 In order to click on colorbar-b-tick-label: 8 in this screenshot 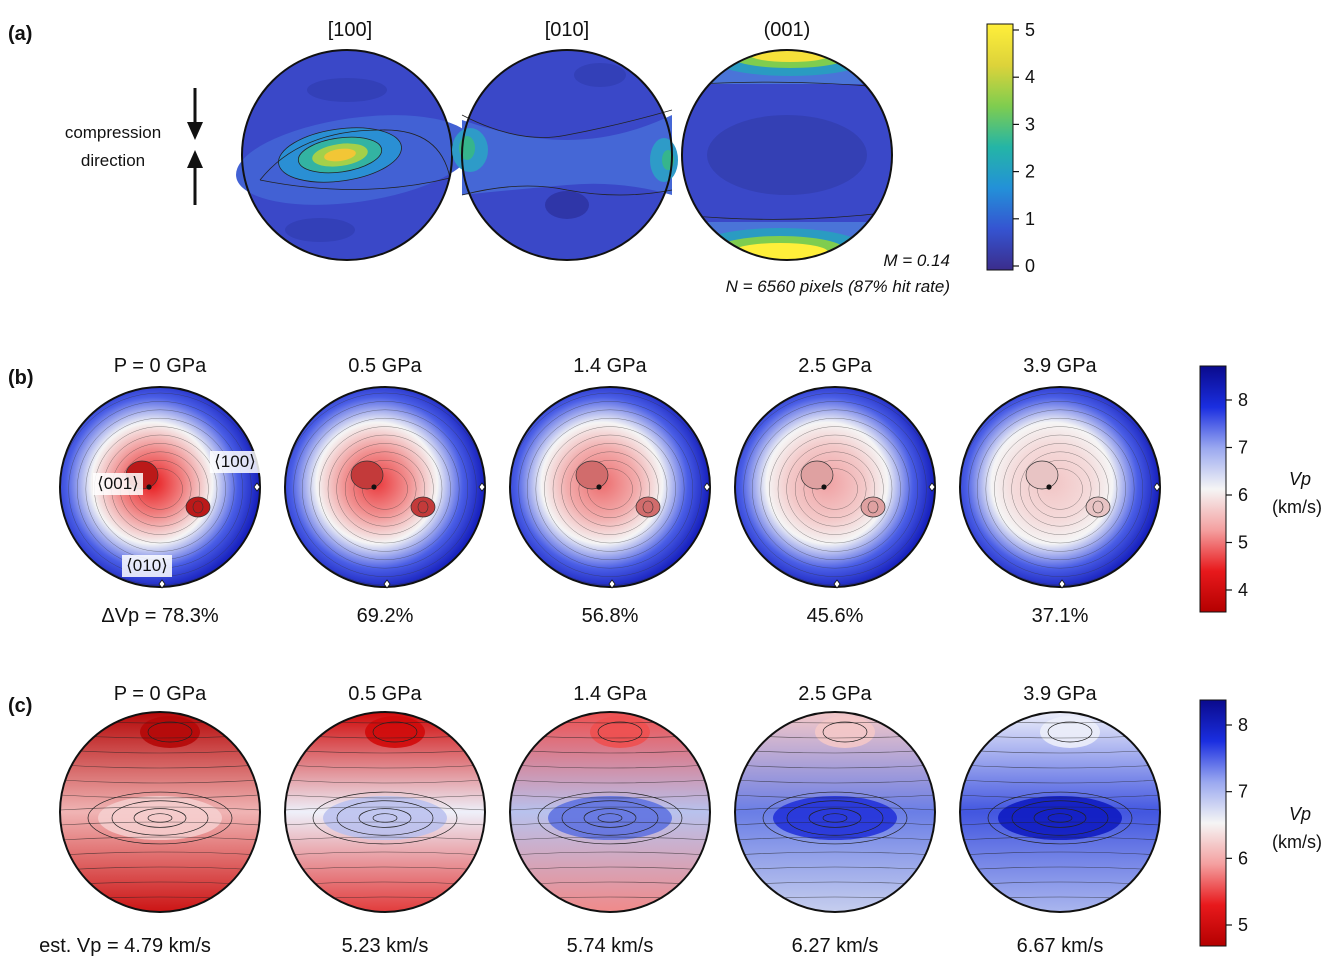, I will do `click(1243, 400)`.